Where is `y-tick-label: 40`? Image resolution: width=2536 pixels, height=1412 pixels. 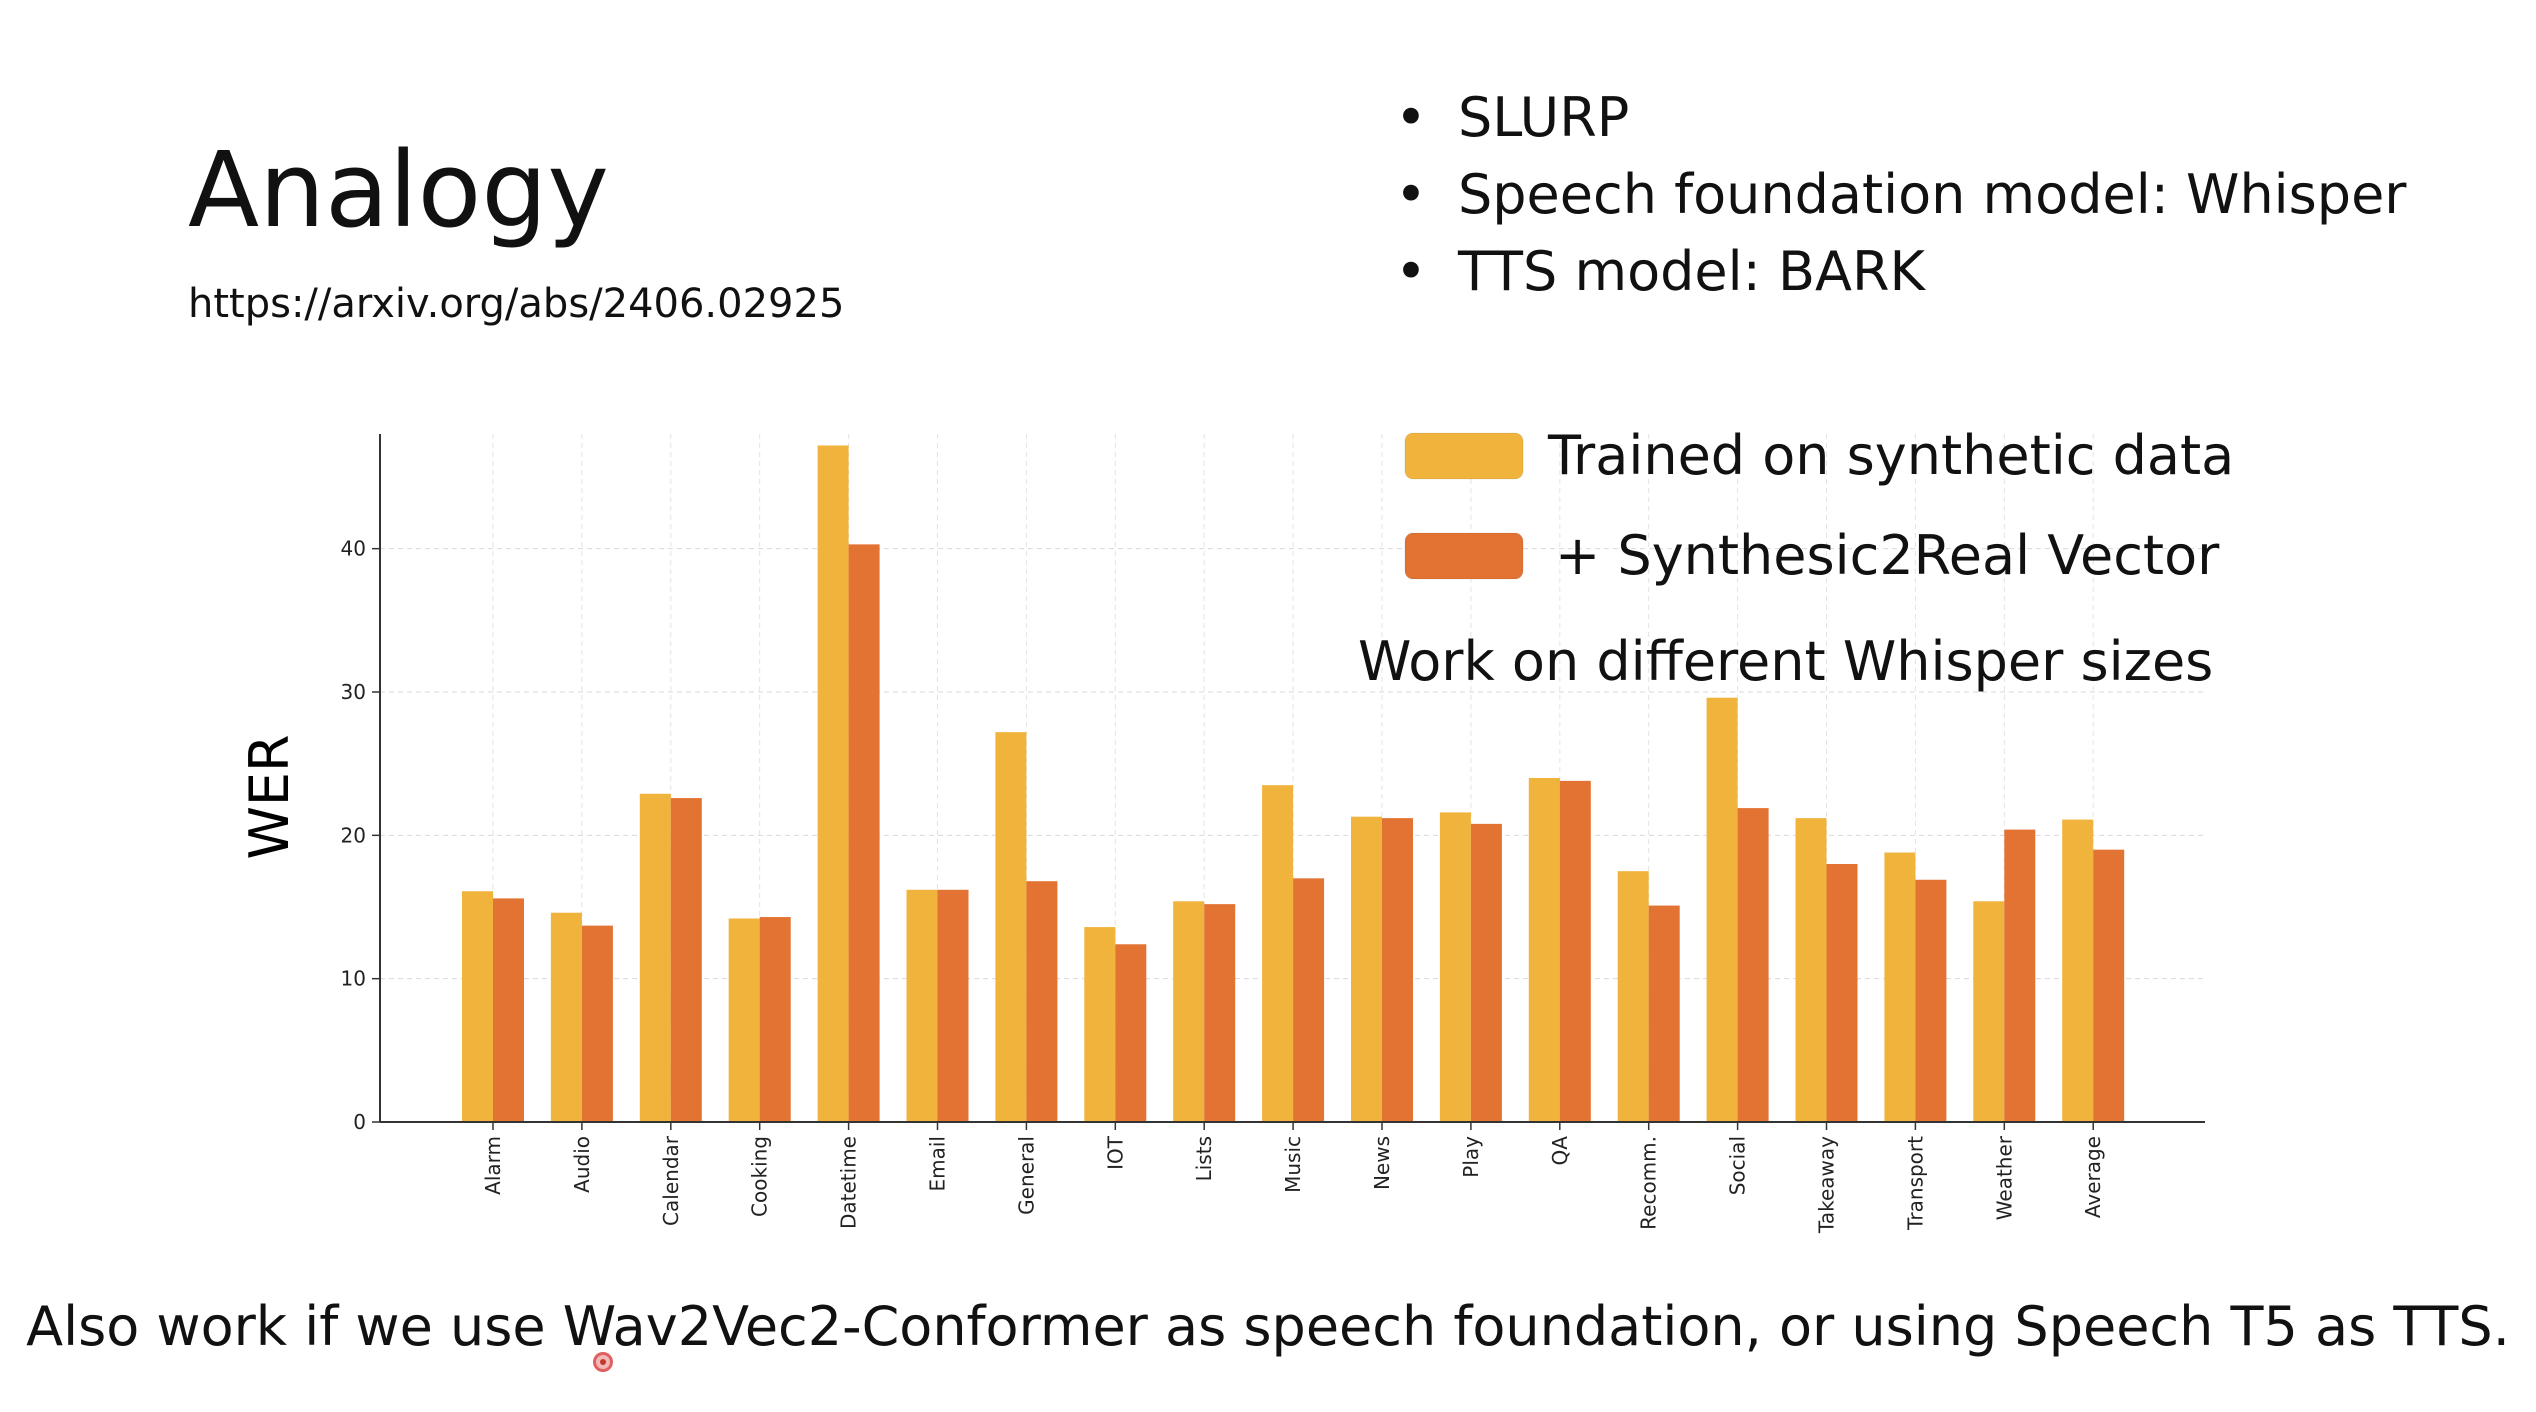 y-tick-label: 40 is located at coordinates (353, 549).